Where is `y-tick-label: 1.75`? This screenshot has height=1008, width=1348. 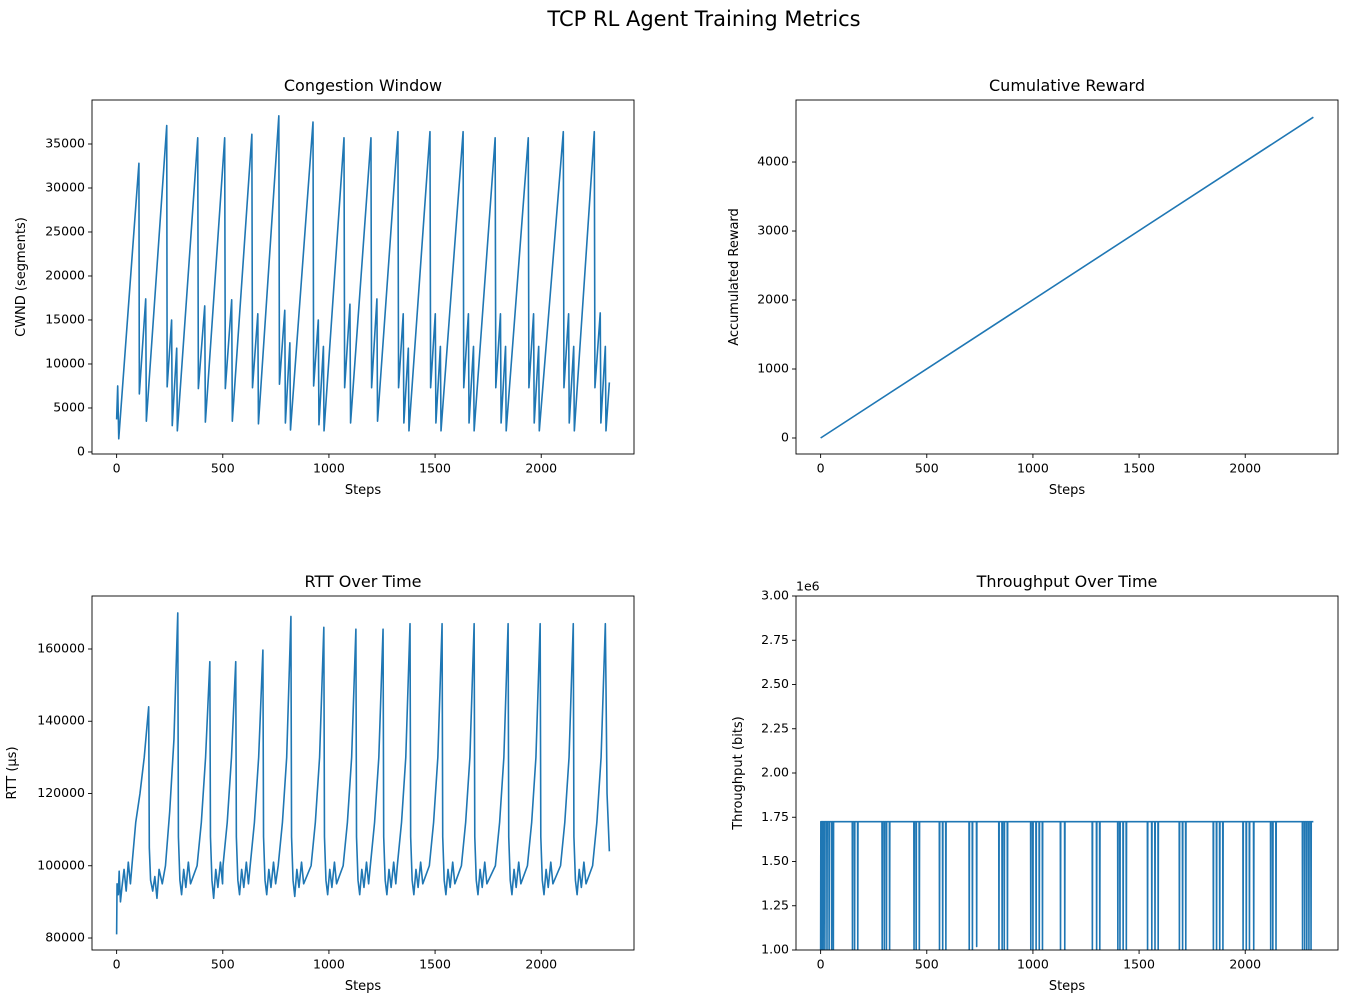 y-tick-label: 1.75 is located at coordinates (775, 816).